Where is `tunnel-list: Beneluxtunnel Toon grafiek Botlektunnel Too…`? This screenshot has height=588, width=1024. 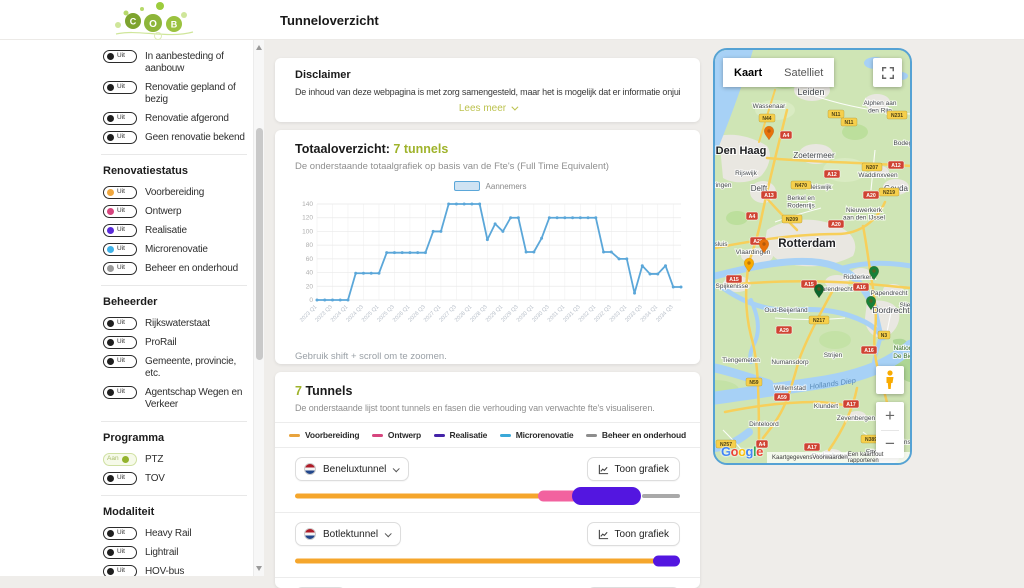
tunnel-list: Beneluxtunnel Toon grafiek Botlektunnel Too… is located at coordinates (487, 522).